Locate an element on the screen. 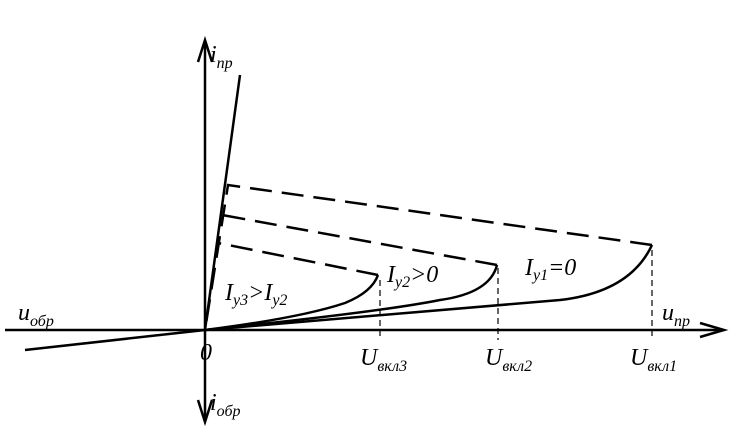 This screenshot has height=448, width=756. label: iпр is located at coordinates (221, 57).